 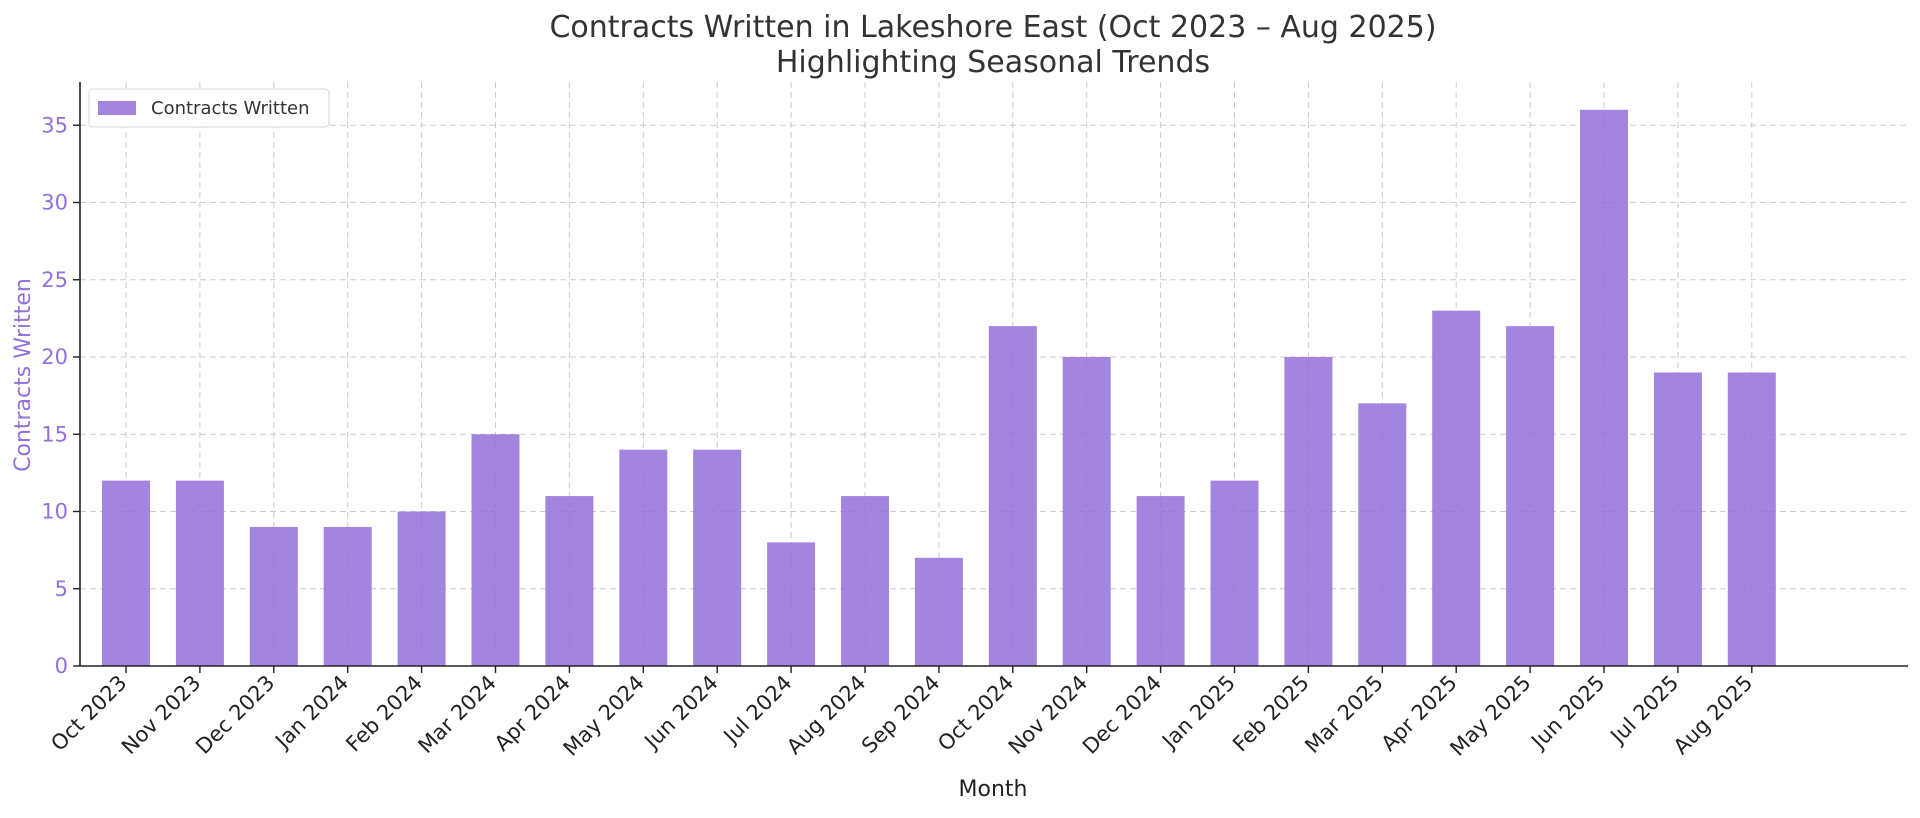 What do you see at coordinates (993, 62) in the screenshot?
I see `chart-subtitle: Highlighting Seasonal Trends` at bounding box center [993, 62].